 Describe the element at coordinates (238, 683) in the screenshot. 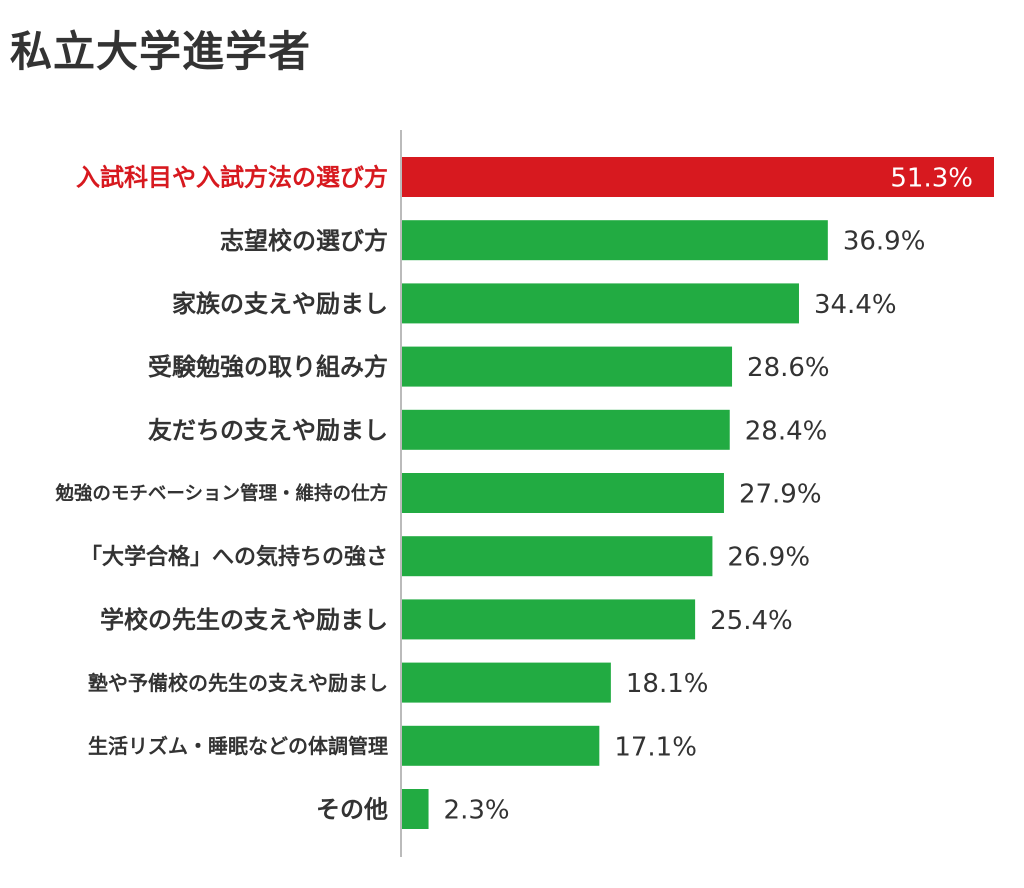

I see `category-label: 塾や予備校の先生の支えや励まし` at that location.